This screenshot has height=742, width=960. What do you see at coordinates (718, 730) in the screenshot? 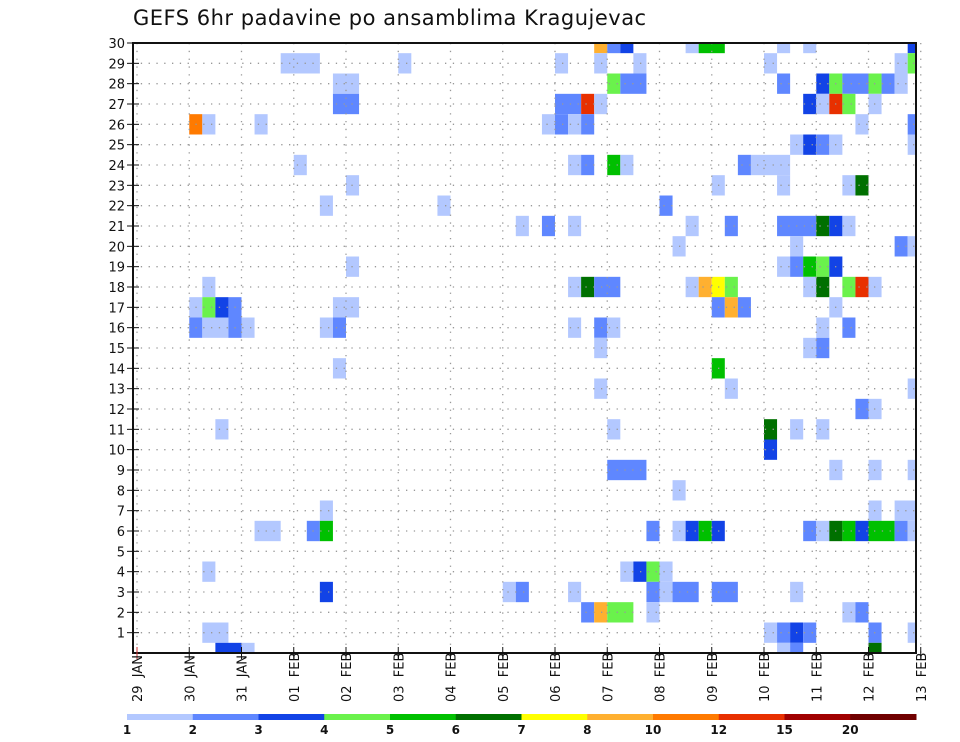
I see `colorbar-label: 12` at bounding box center [718, 730].